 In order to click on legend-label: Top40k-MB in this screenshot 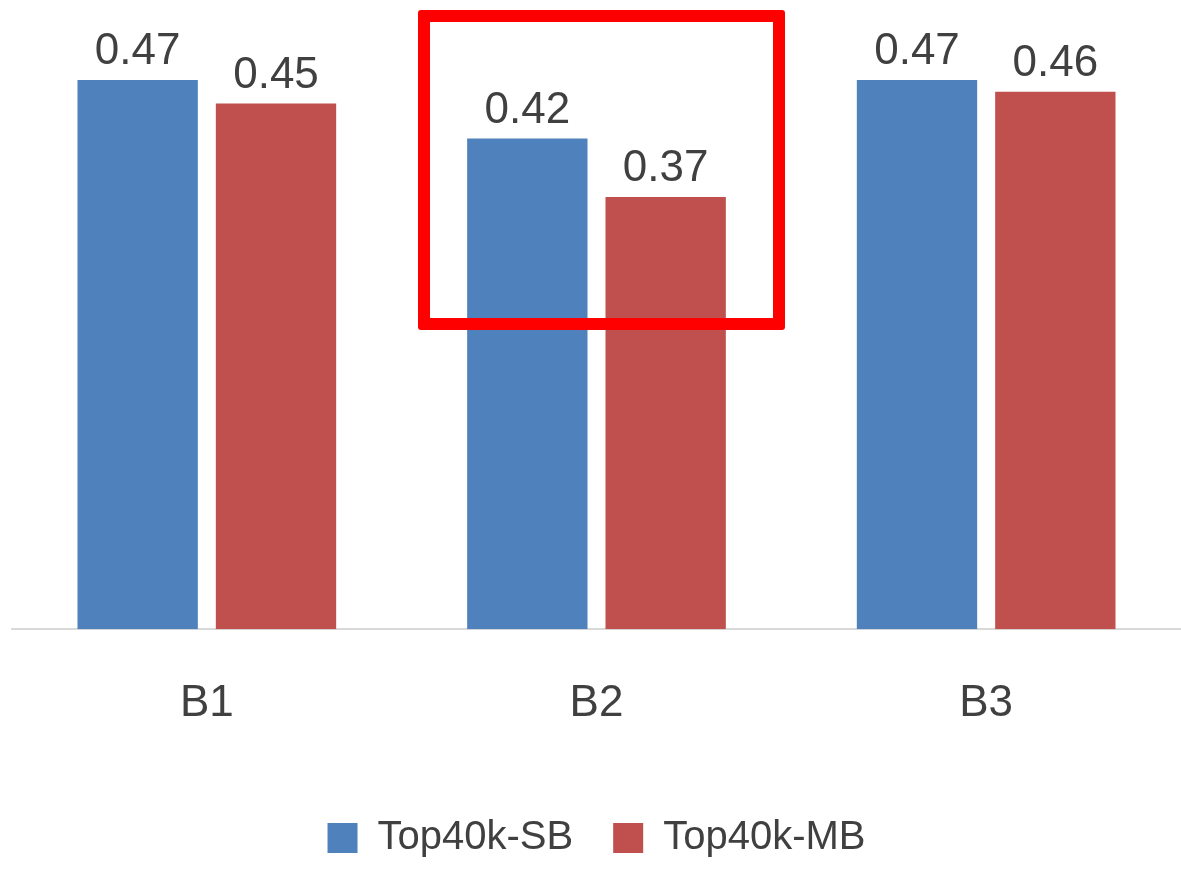, I will do `click(764, 835)`.